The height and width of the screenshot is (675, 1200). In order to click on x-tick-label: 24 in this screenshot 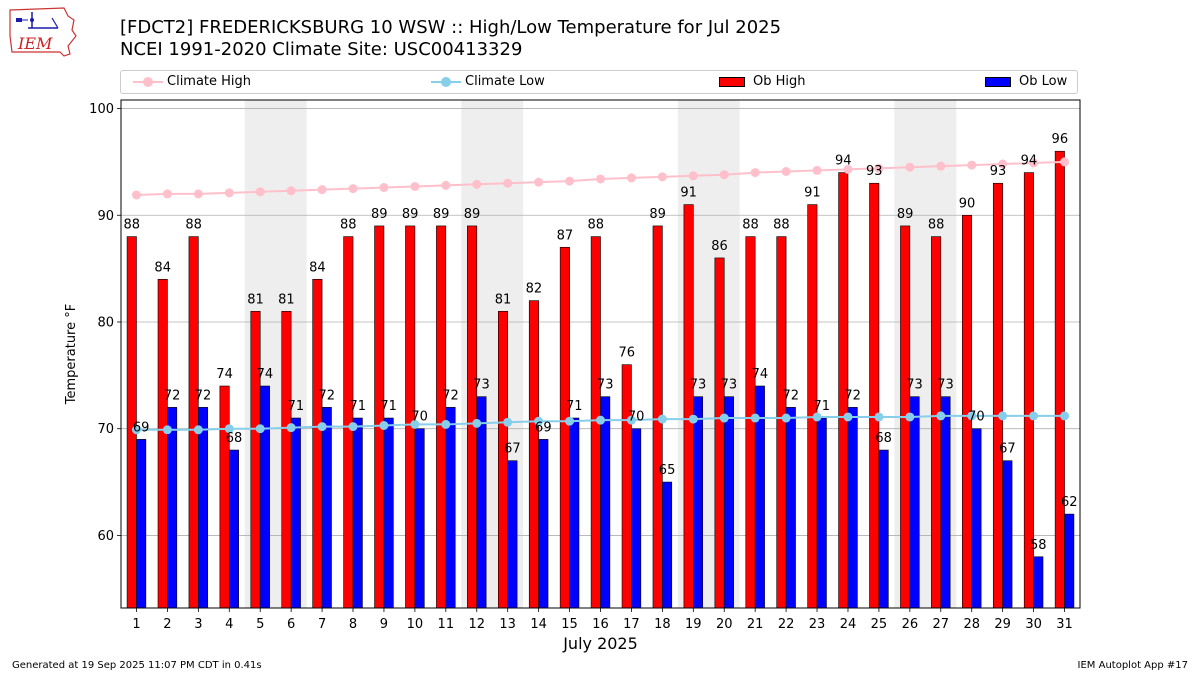, I will do `click(848, 624)`.